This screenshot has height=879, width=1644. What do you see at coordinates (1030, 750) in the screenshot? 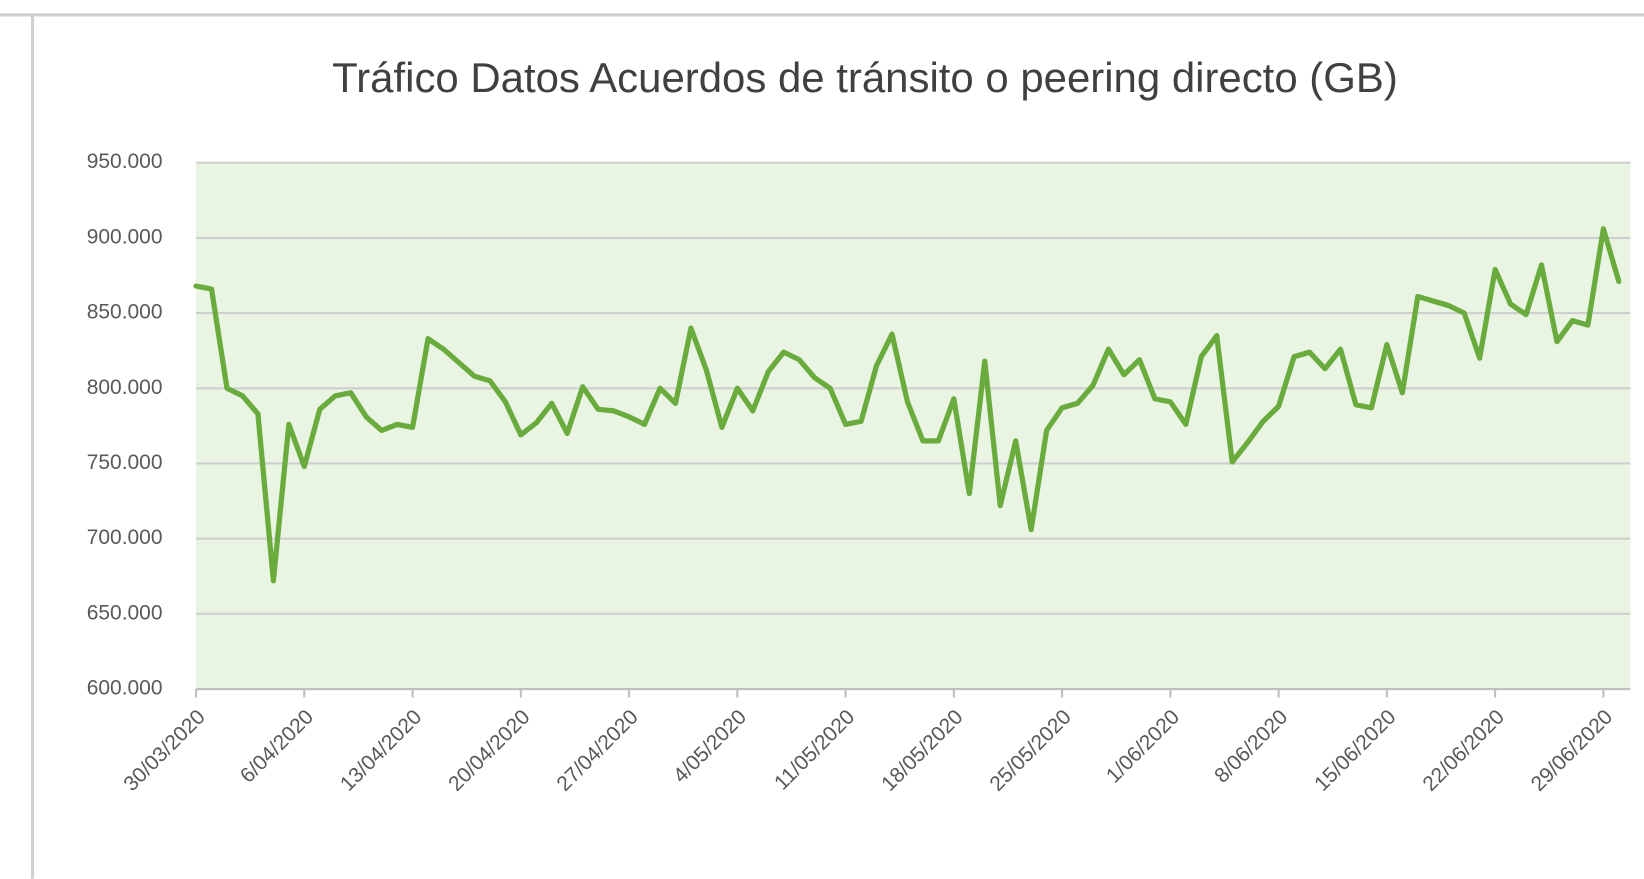
I see `x-tick-label: 25/05/2020` at bounding box center [1030, 750].